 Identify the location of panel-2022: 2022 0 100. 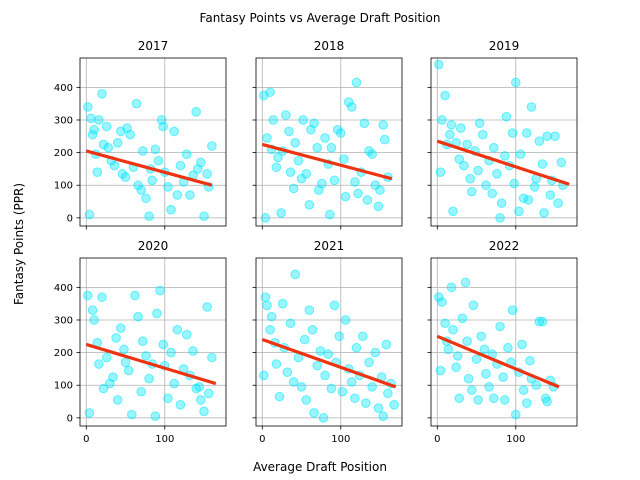
(502, 342).